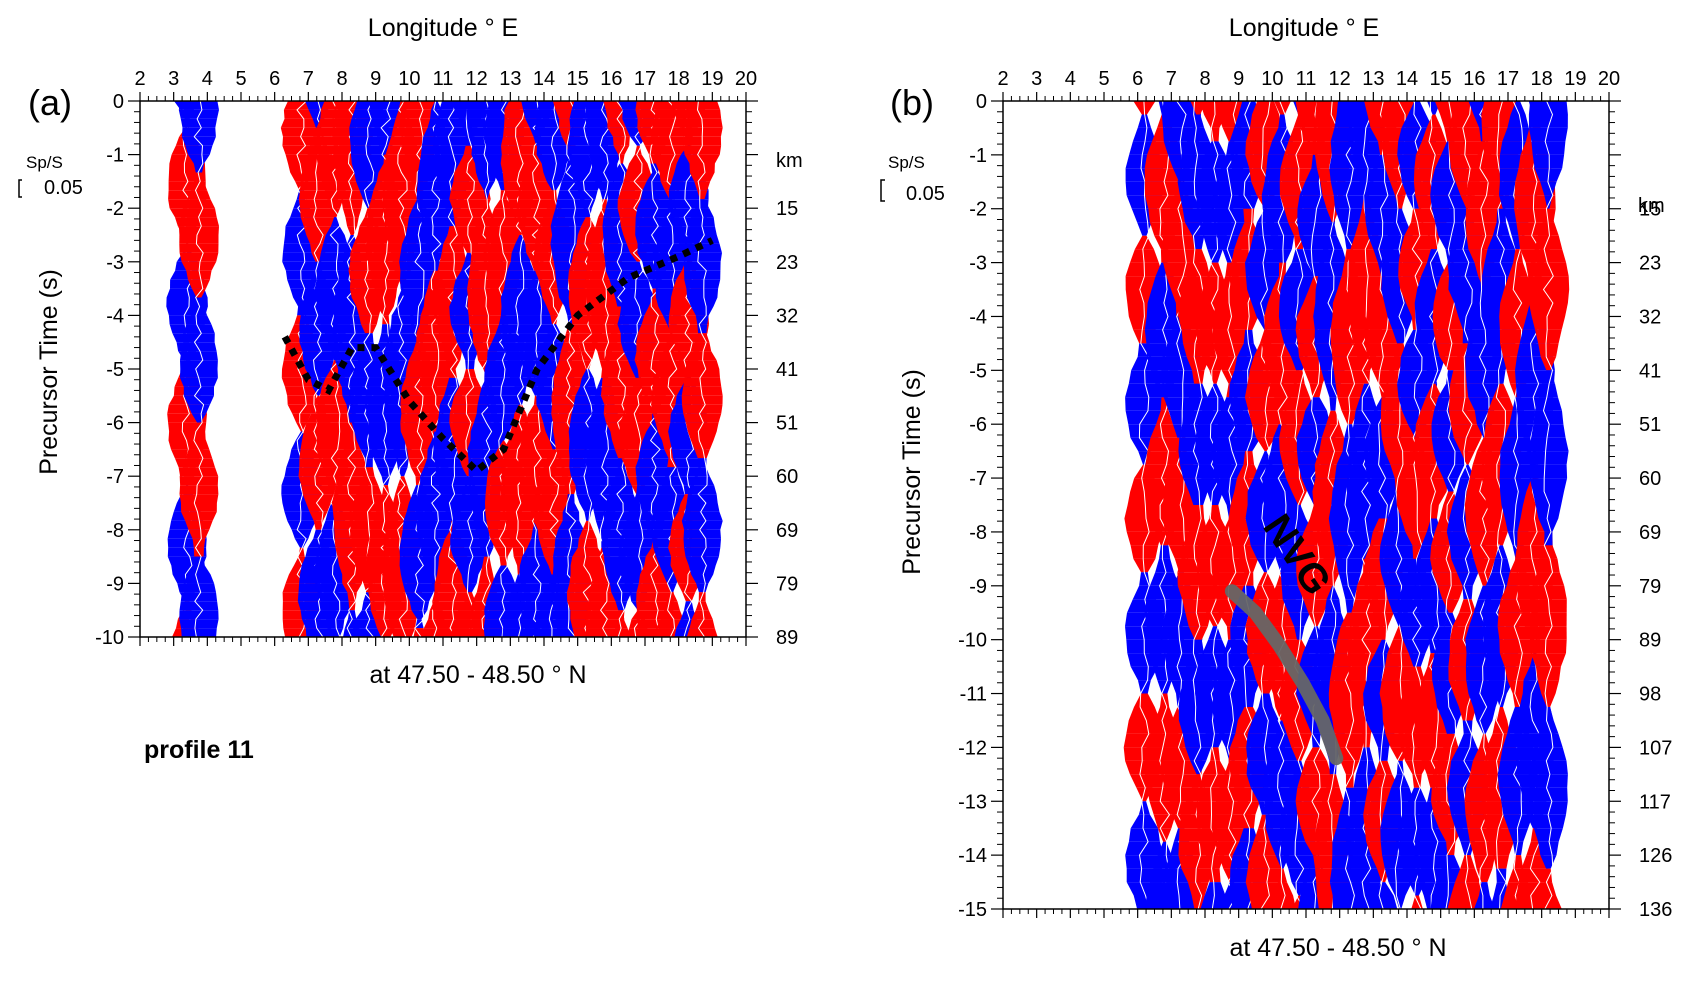 The image size is (1684, 985). I want to click on panel-a-depth-tick-label: 51, so click(787, 424).